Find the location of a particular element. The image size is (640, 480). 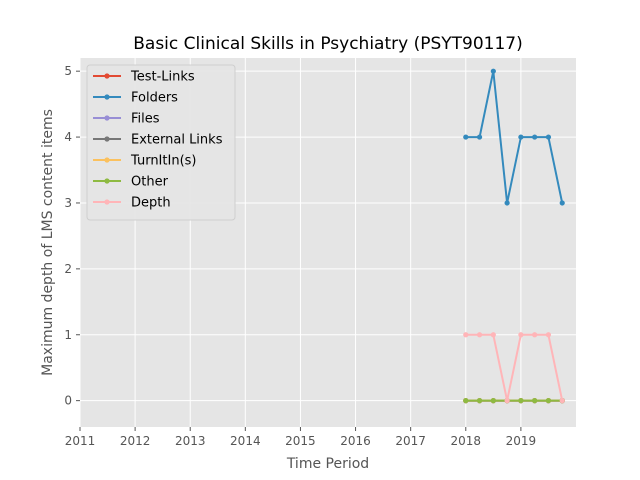

x-tick-label: 2016 is located at coordinates (355, 441).